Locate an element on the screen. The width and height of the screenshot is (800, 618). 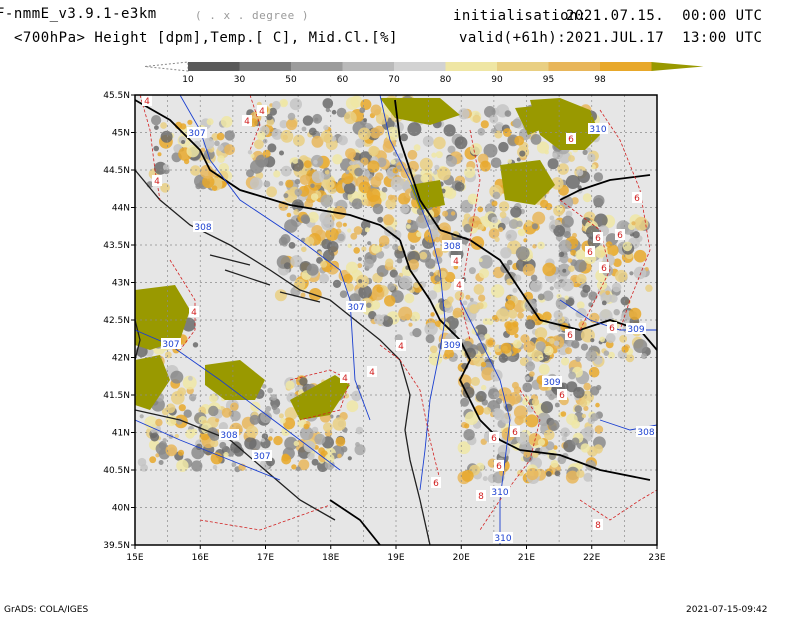
lon-tick-label: 21E is located at coordinates (526, 558).